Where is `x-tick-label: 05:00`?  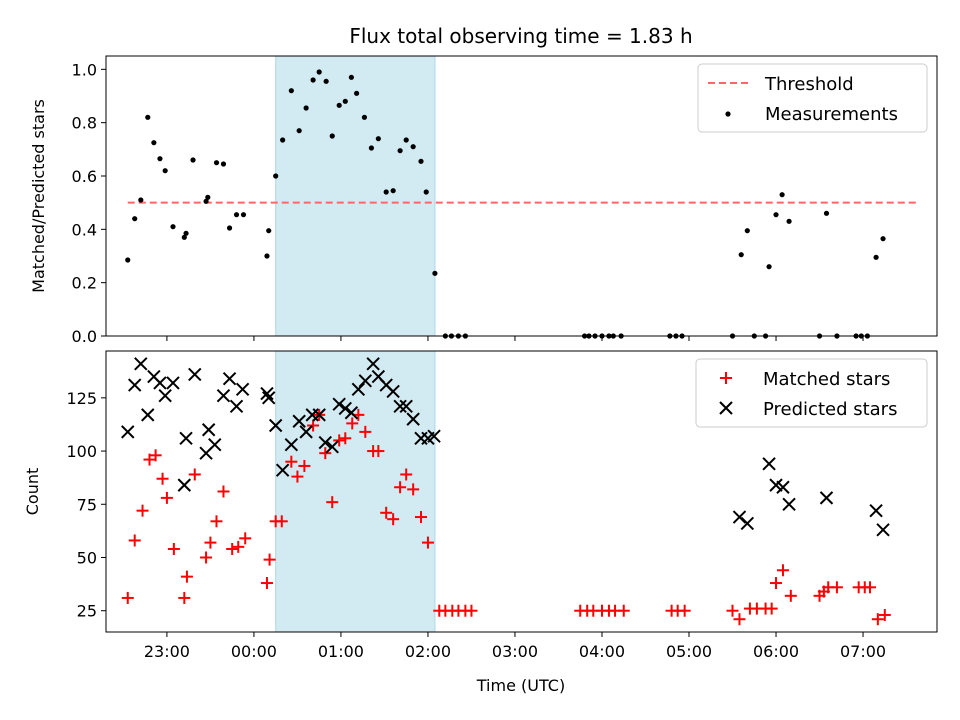
x-tick-label: 05:00 is located at coordinates (689, 651).